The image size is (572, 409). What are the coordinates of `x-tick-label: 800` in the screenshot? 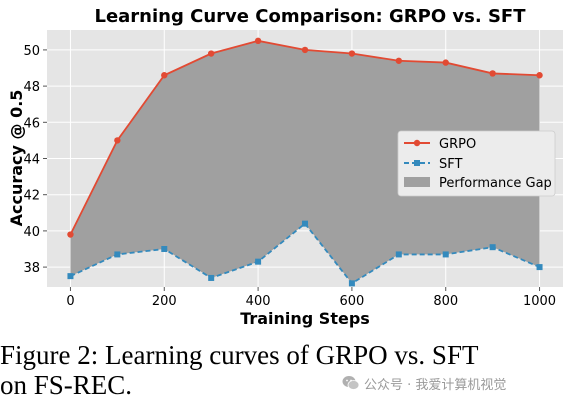 It's located at (445, 301).